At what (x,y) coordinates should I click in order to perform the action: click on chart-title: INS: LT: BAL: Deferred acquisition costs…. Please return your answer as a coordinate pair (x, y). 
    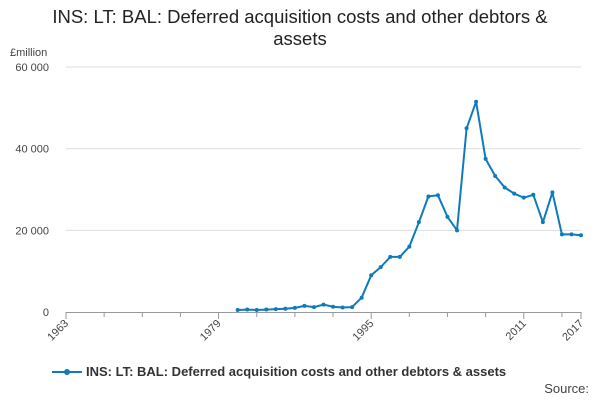
    Looking at the image, I should click on (300, 28).